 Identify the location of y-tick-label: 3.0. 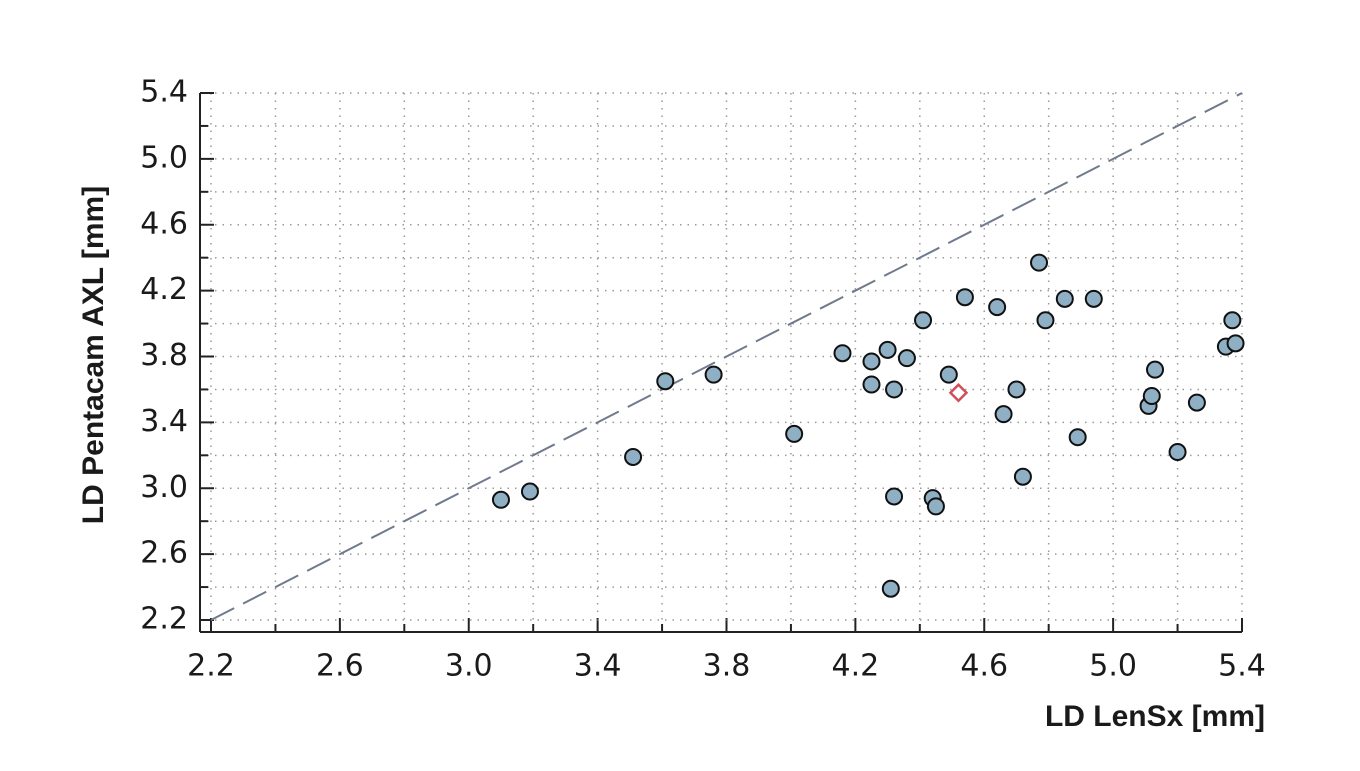
(164, 487).